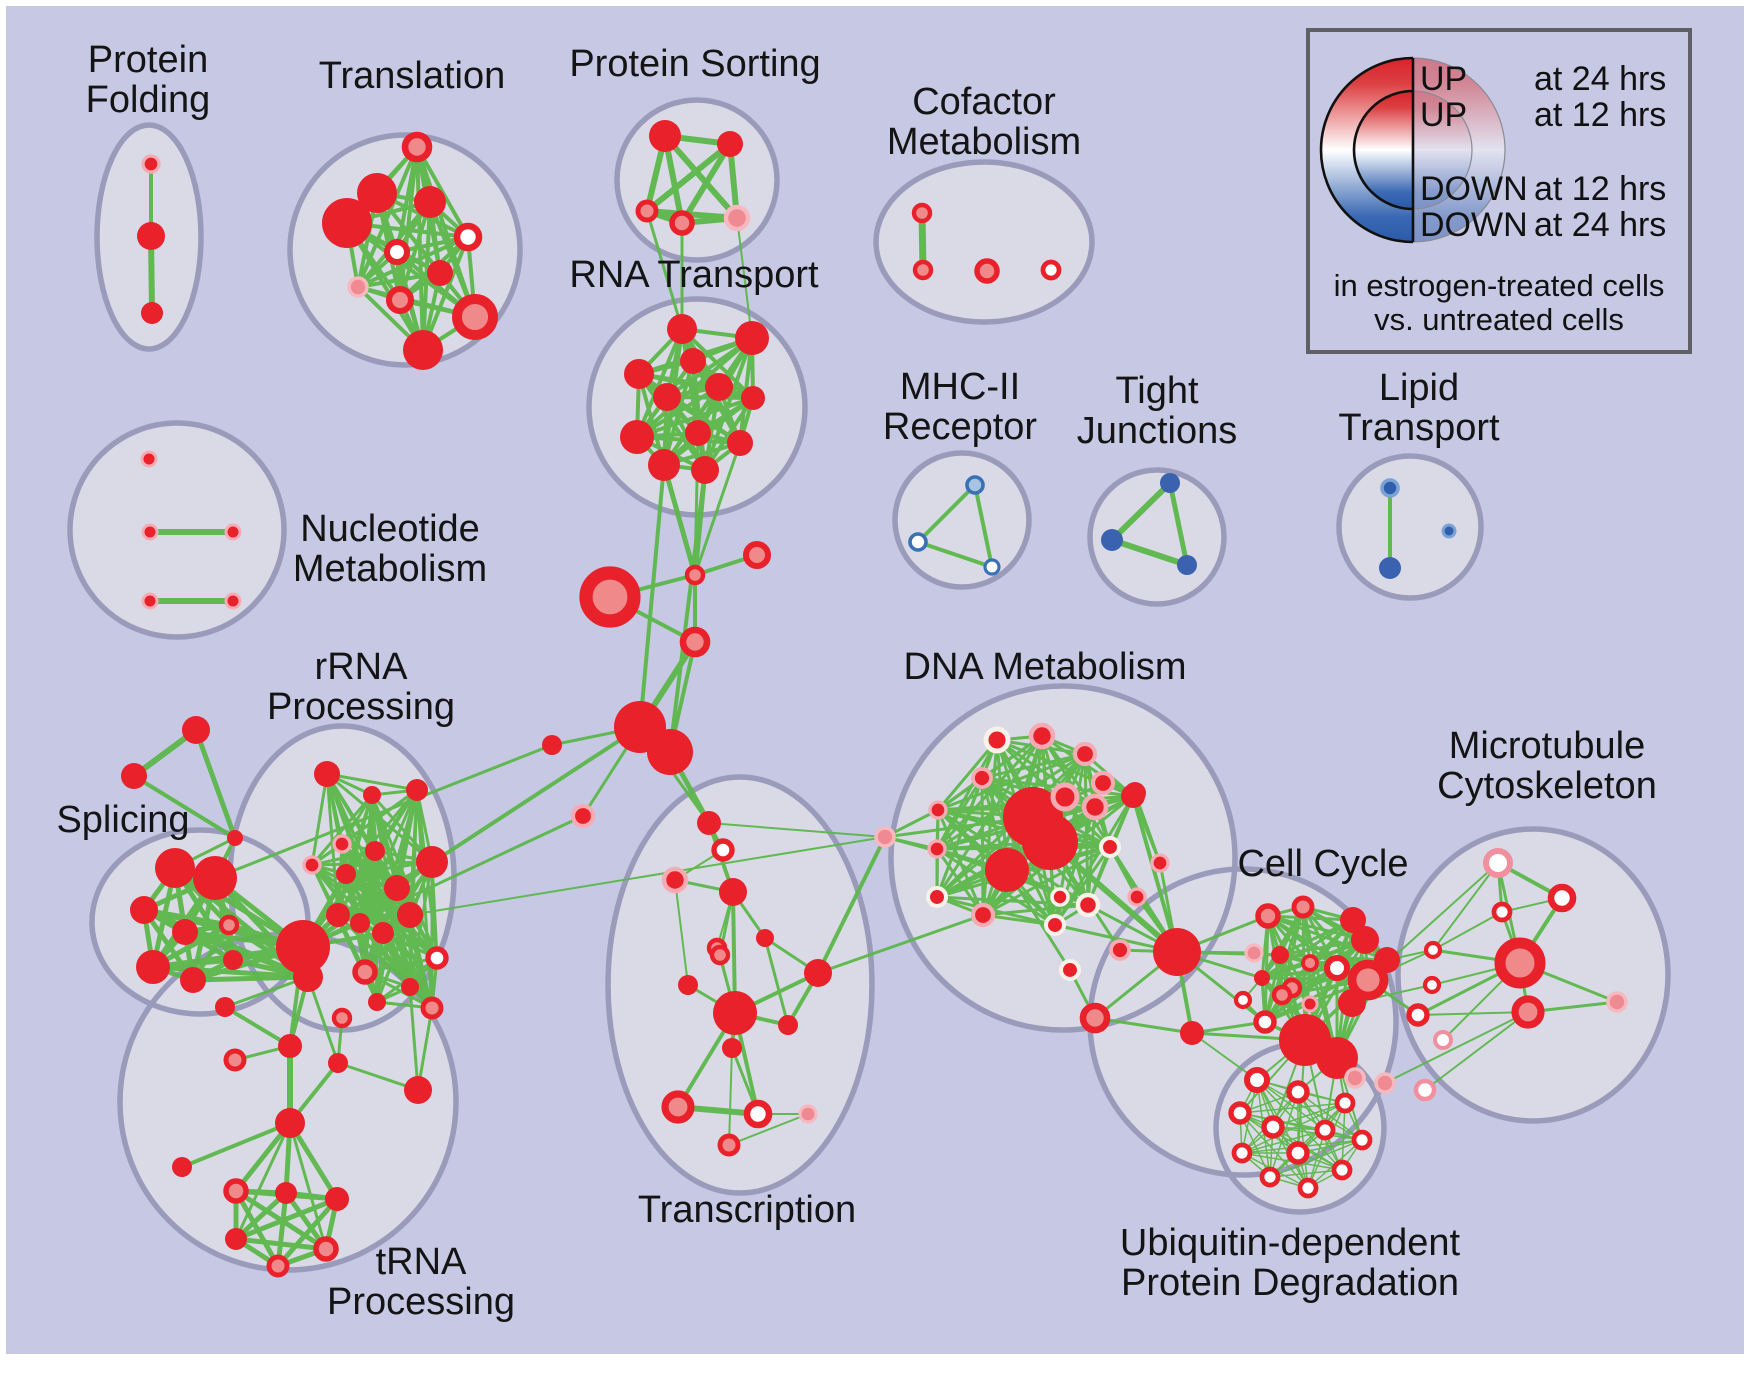  What do you see at coordinates (1449, 531) in the screenshot?
I see `network-node-bd` at bounding box center [1449, 531].